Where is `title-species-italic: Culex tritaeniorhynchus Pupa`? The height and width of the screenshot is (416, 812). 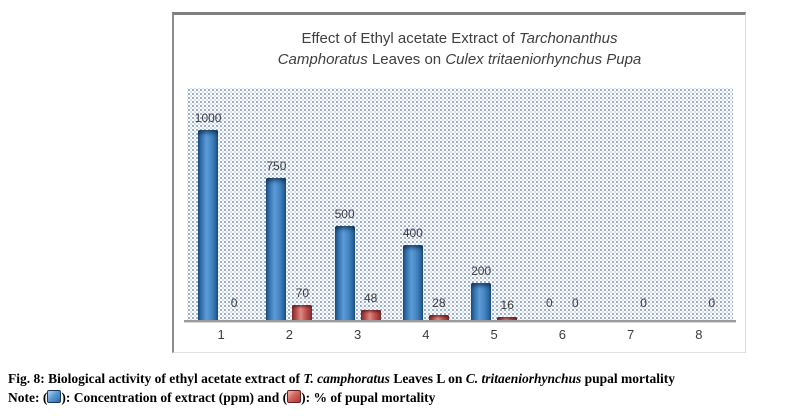 title-species-italic: Culex tritaeniorhynchus Pupa is located at coordinates (543, 59).